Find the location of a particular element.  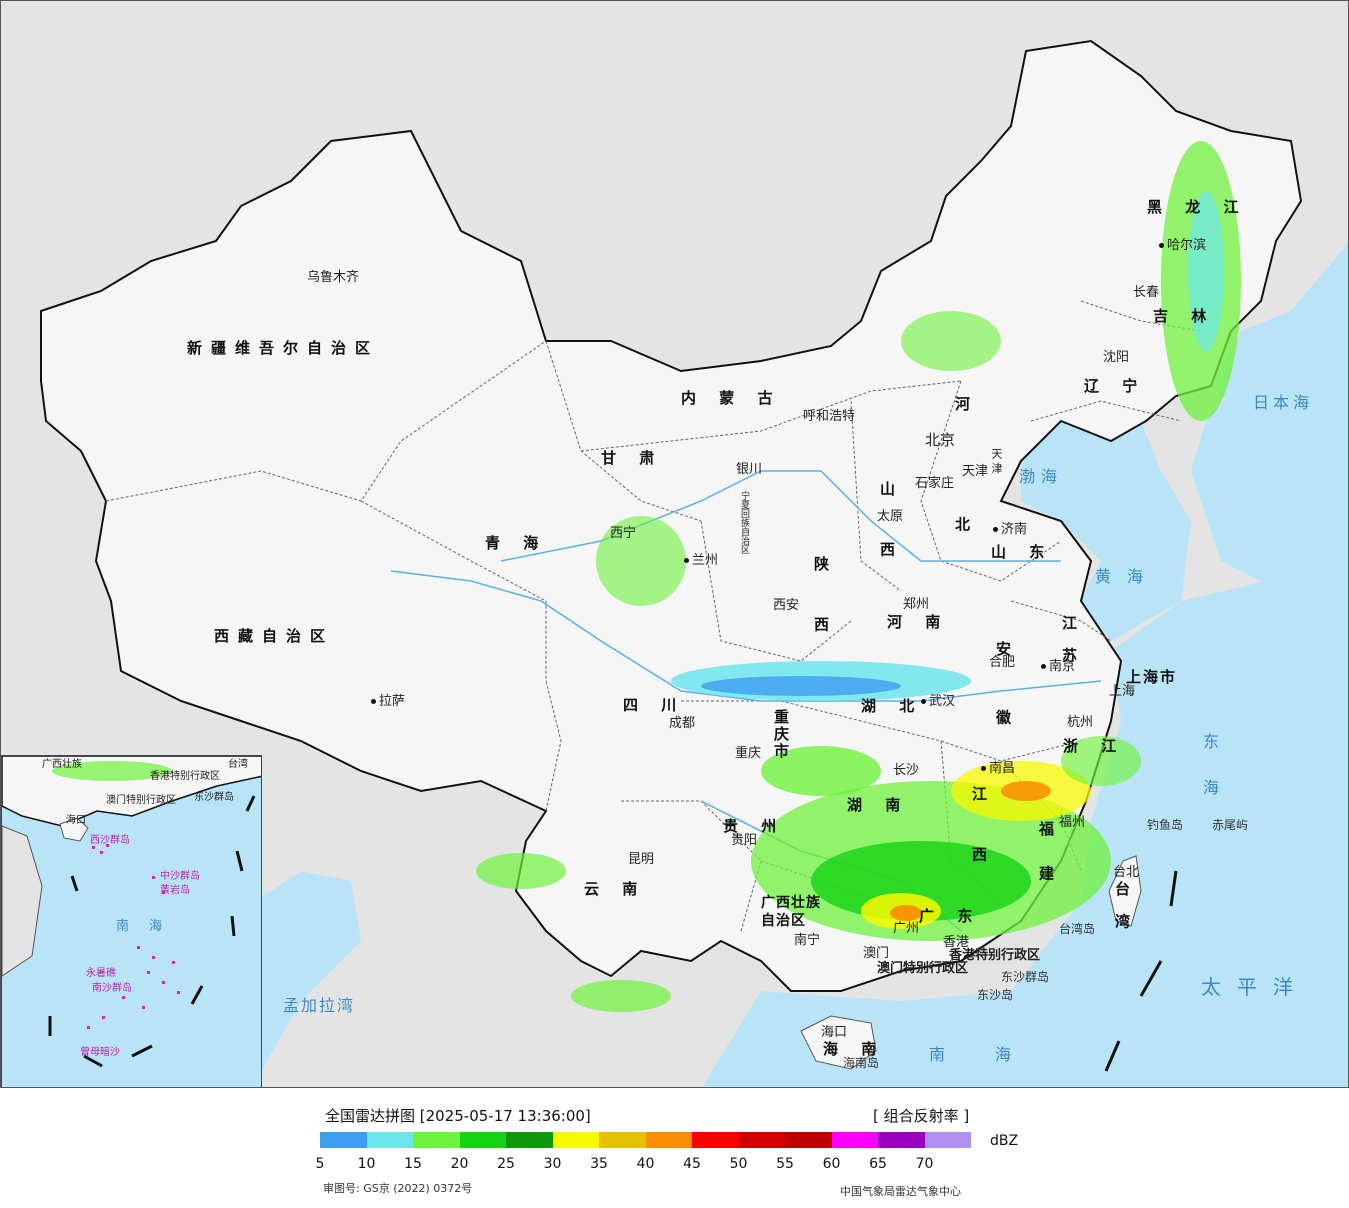

bohai-yellow-sea is located at coordinates (1106, 531).